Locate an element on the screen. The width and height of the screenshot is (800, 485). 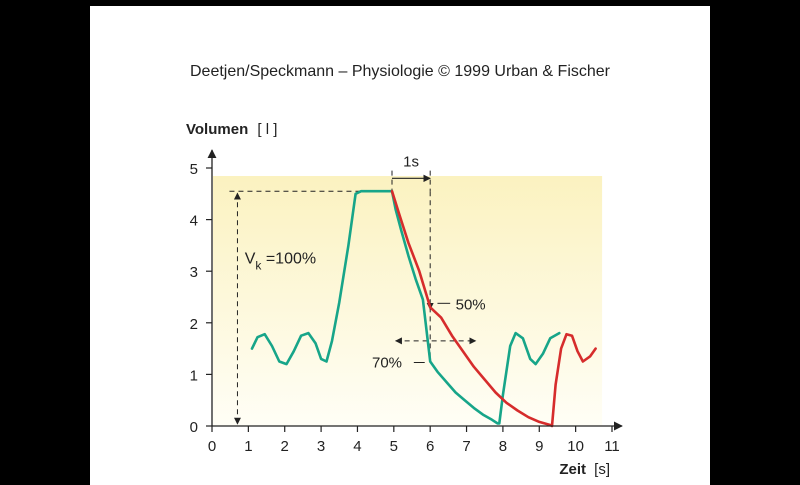
y-tick-label: 3 is located at coordinates (194, 272).